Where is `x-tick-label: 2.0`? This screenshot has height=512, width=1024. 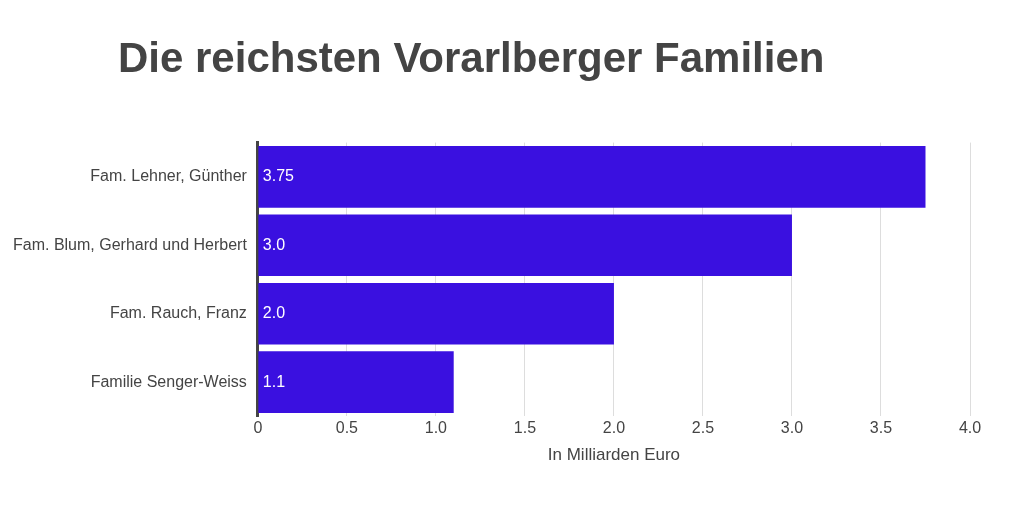
x-tick-label: 2.0 is located at coordinates (614, 428).